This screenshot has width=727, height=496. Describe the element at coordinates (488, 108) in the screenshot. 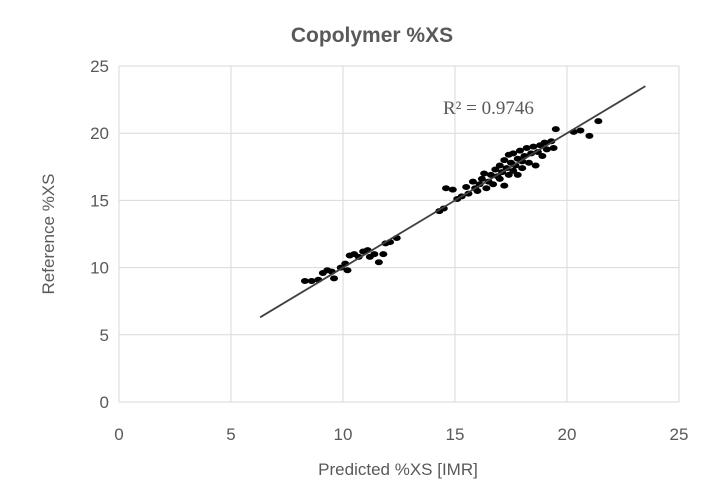

I see `r-squared-annotation: R² = 0.9746` at that location.